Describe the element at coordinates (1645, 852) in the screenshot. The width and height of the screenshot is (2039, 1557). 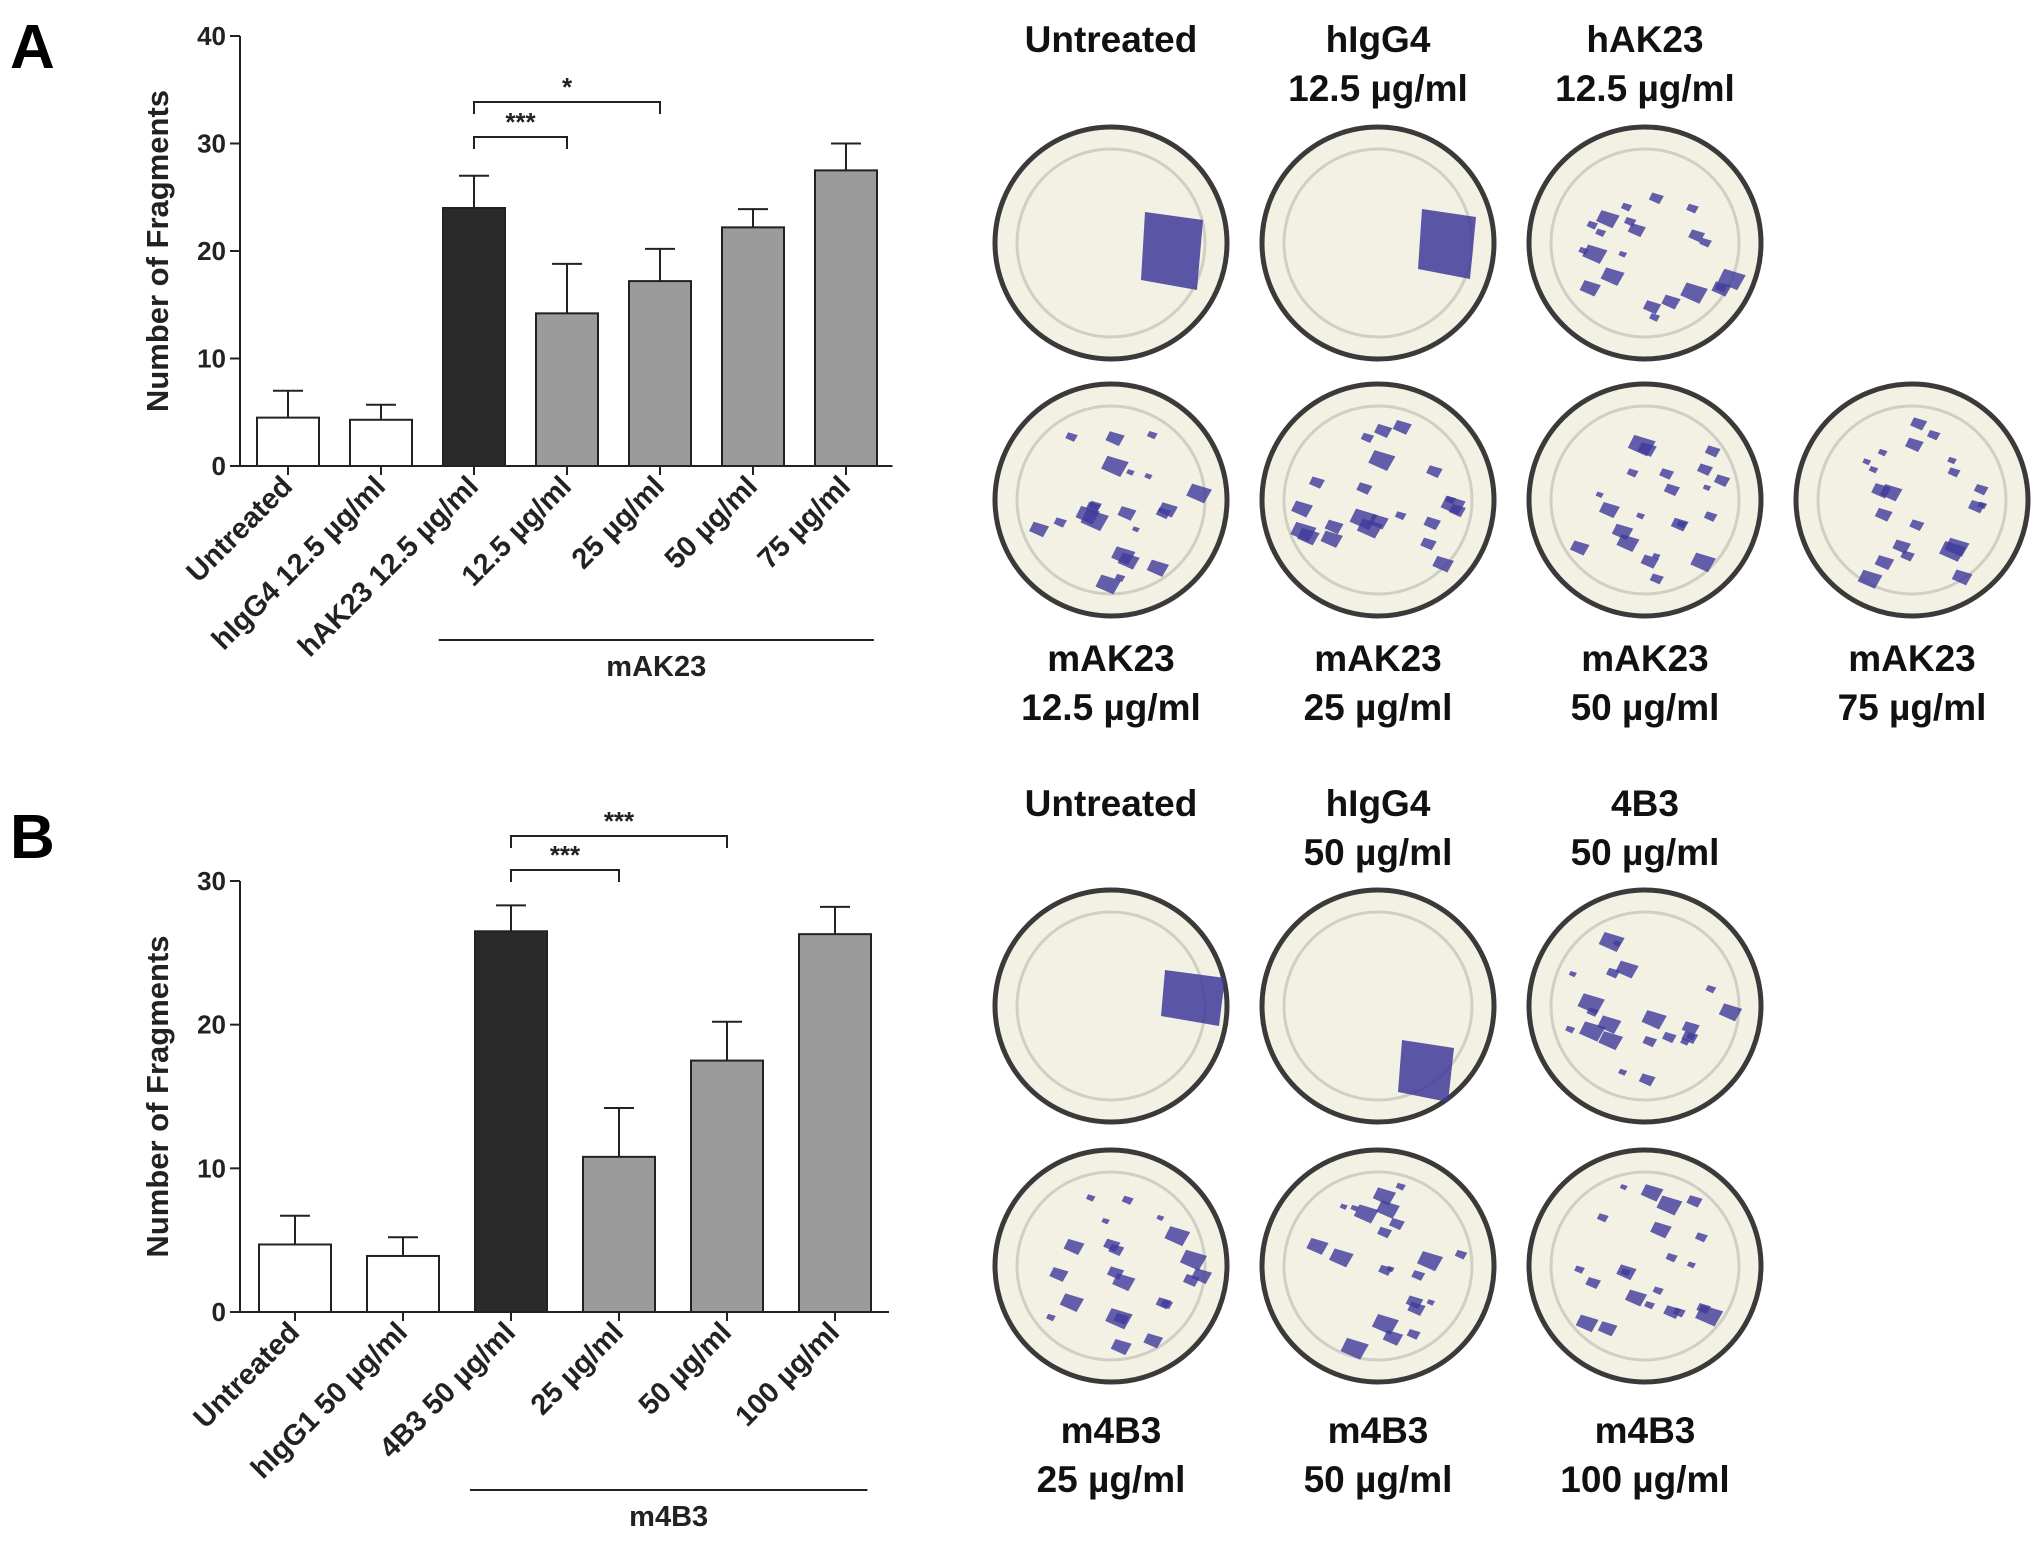
I see `well-label-line2: 50 µg/ml` at that location.